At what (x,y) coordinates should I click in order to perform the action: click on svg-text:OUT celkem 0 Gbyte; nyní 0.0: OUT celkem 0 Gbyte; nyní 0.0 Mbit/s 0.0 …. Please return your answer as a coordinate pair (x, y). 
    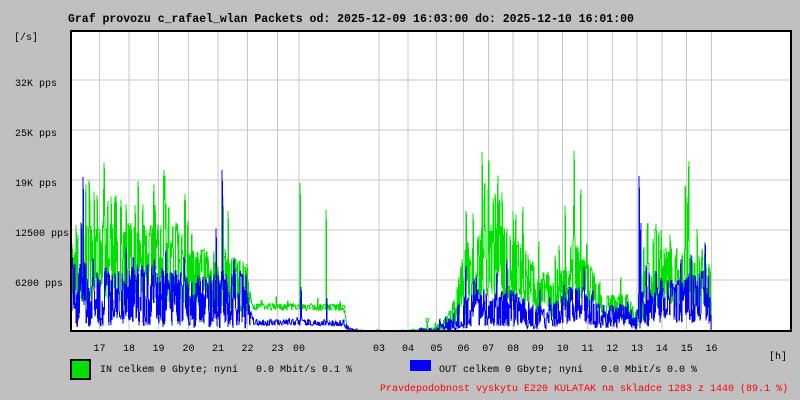
    Looking at the image, I should click on (568, 370).